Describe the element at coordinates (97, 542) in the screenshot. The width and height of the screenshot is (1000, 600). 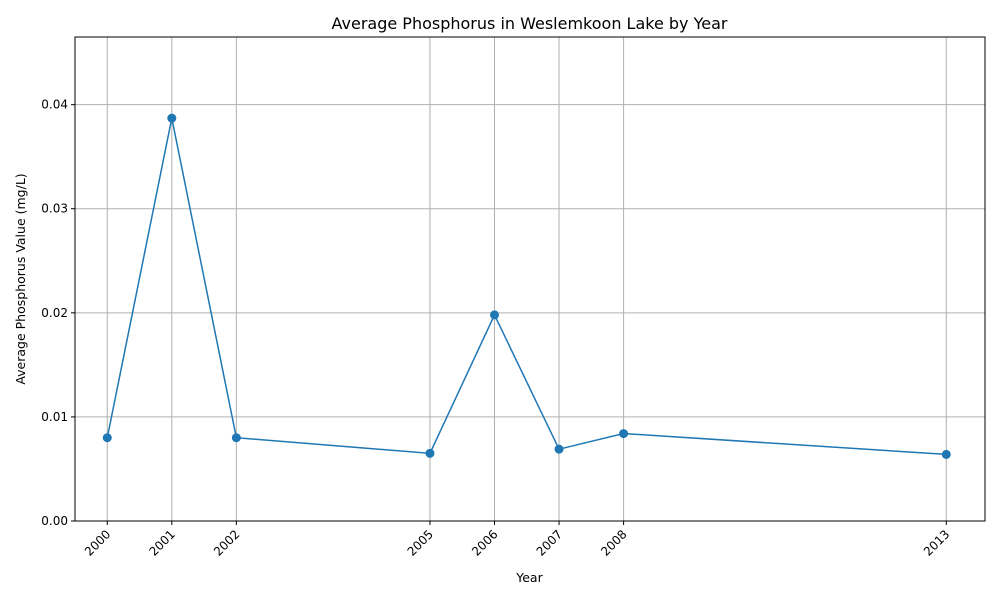
I see `x-tick-label: 2000` at that location.